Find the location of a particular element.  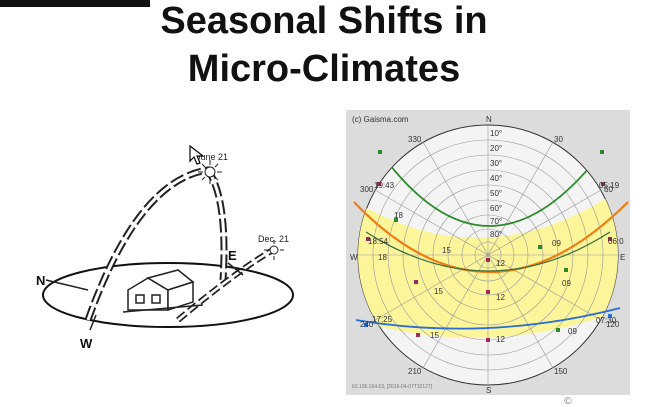

azimuth-300: 300 is located at coordinates (367, 189).